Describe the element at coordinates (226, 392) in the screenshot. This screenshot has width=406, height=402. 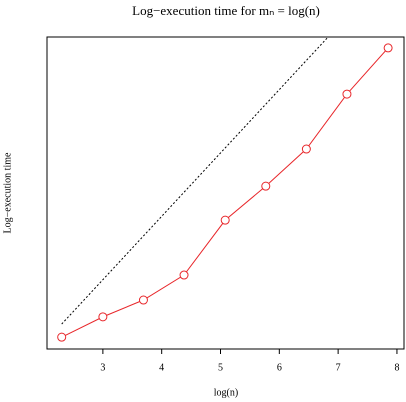
I see `x-axis-label: log(n)` at that location.